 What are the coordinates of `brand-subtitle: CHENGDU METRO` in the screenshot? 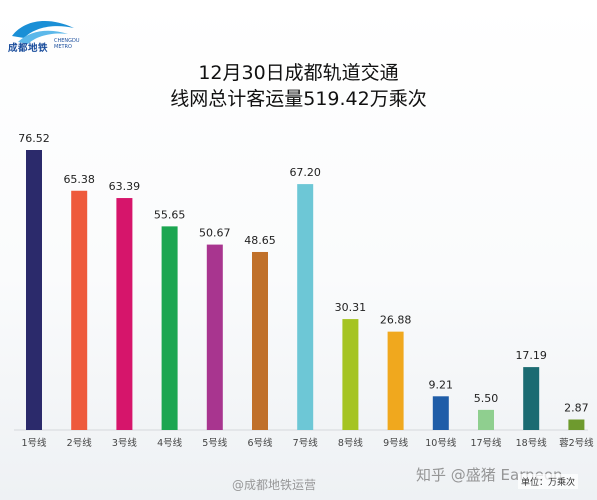 It's located at (67, 44).